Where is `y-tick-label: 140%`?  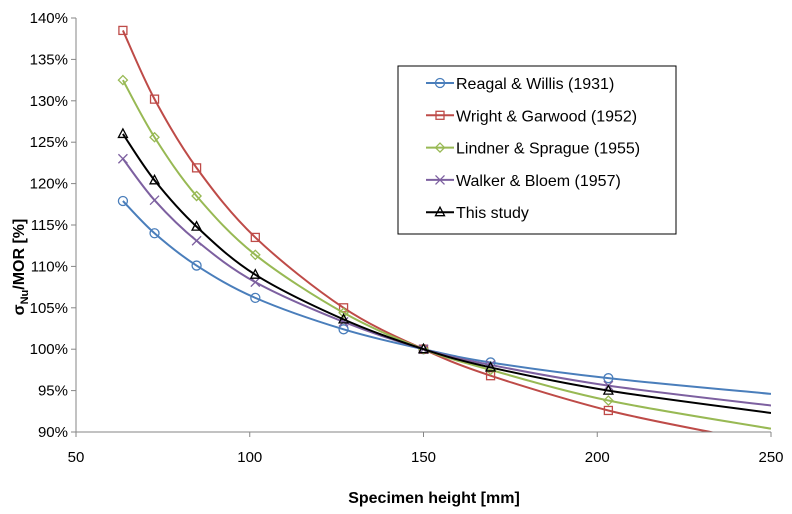
y-tick-label: 140% is located at coordinates (49, 18).